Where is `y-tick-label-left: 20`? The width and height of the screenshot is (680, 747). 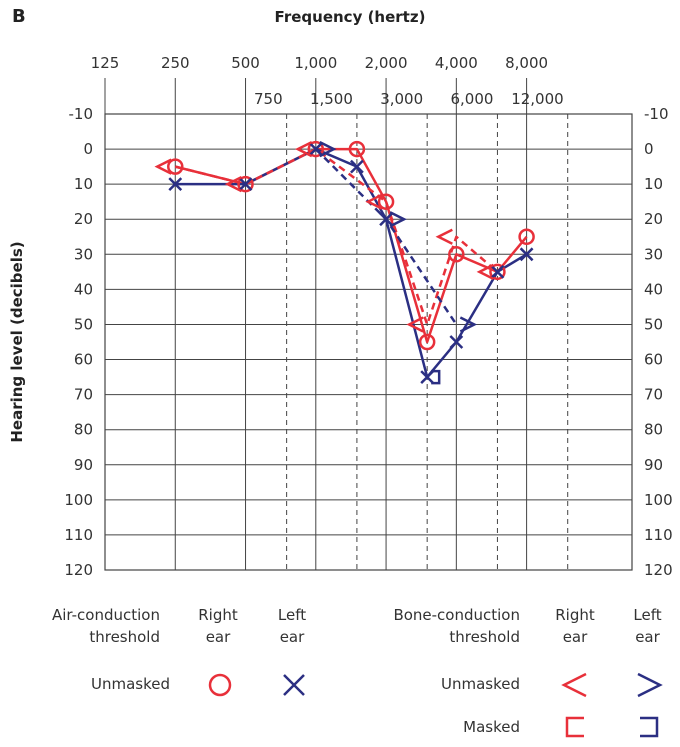
y-tick-label-left: 20 is located at coordinates (83, 219).